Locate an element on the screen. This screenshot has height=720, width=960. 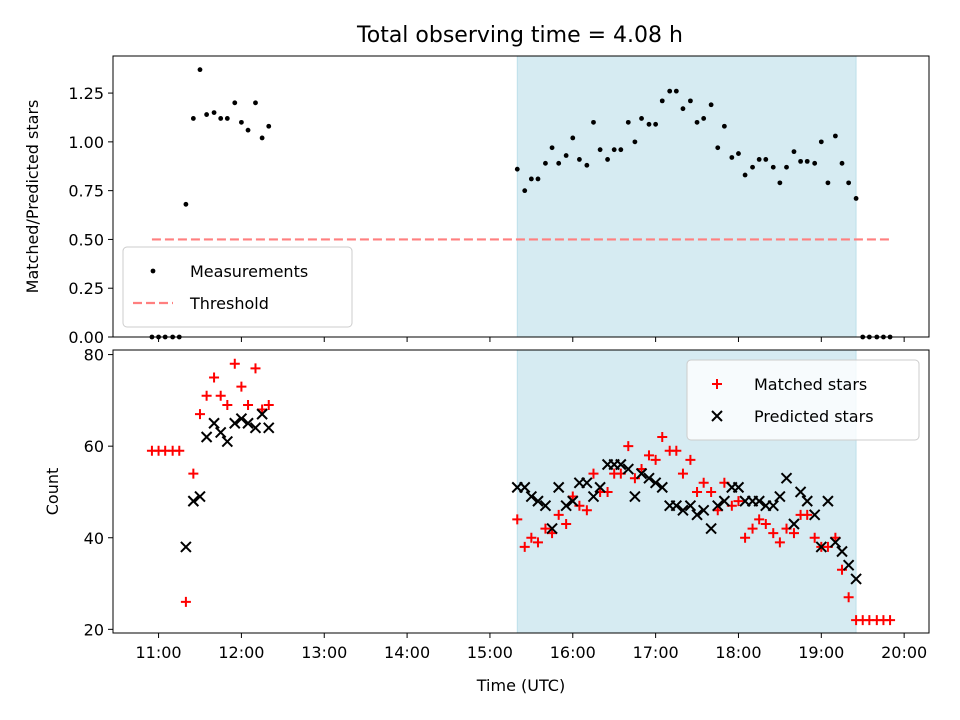
figure-title: Total observing time = 4.08 h is located at coordinates (519, 35).